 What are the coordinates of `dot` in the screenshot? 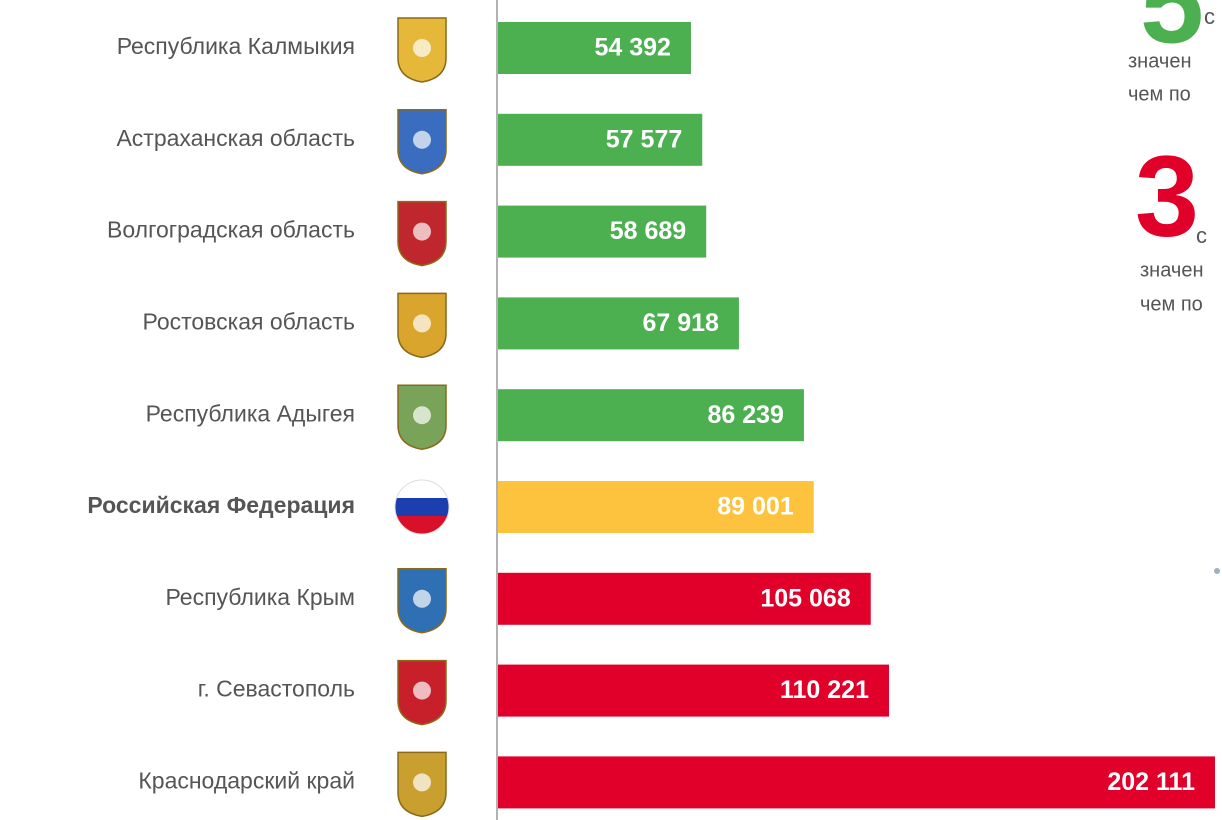 It's located at (1217, 571).